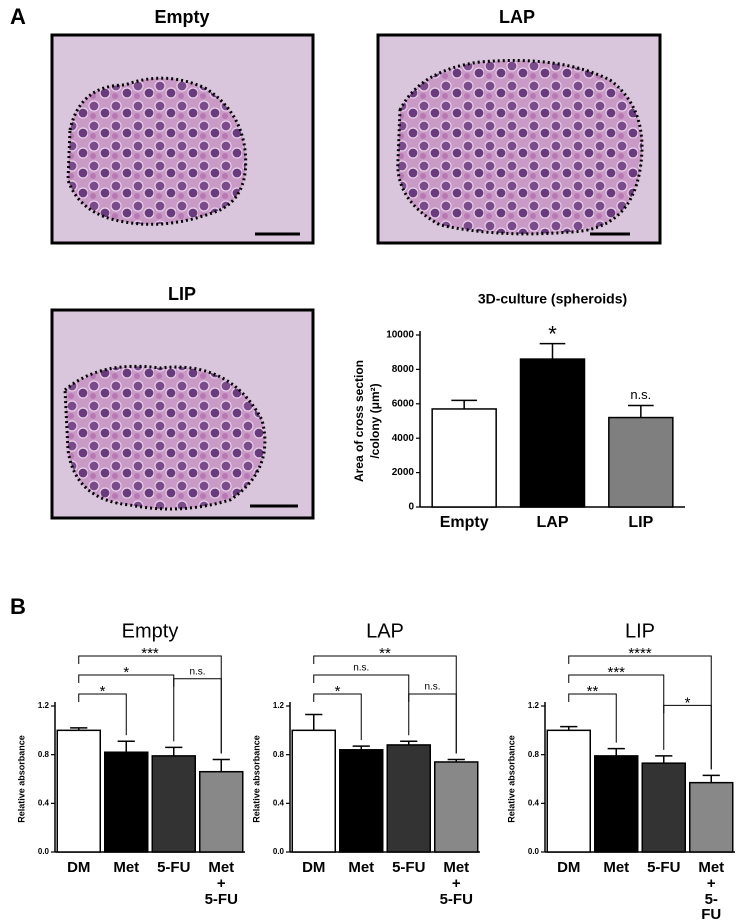 This screenshot has height=923, width=741. Describe the element at coordinates (400, 335) in the screenshot. I see `y-tick-label: 10000` at that location.